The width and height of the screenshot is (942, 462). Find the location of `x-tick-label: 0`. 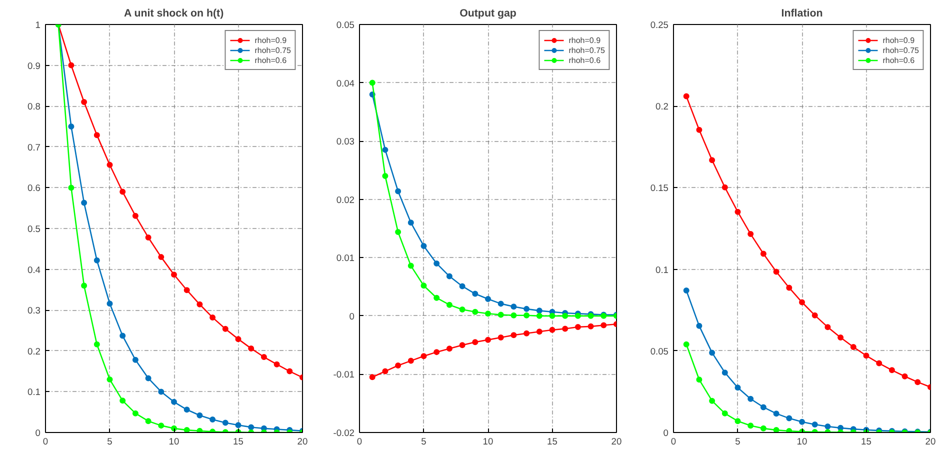

x-tick-label: 0 is located at coordinates (359, 441).